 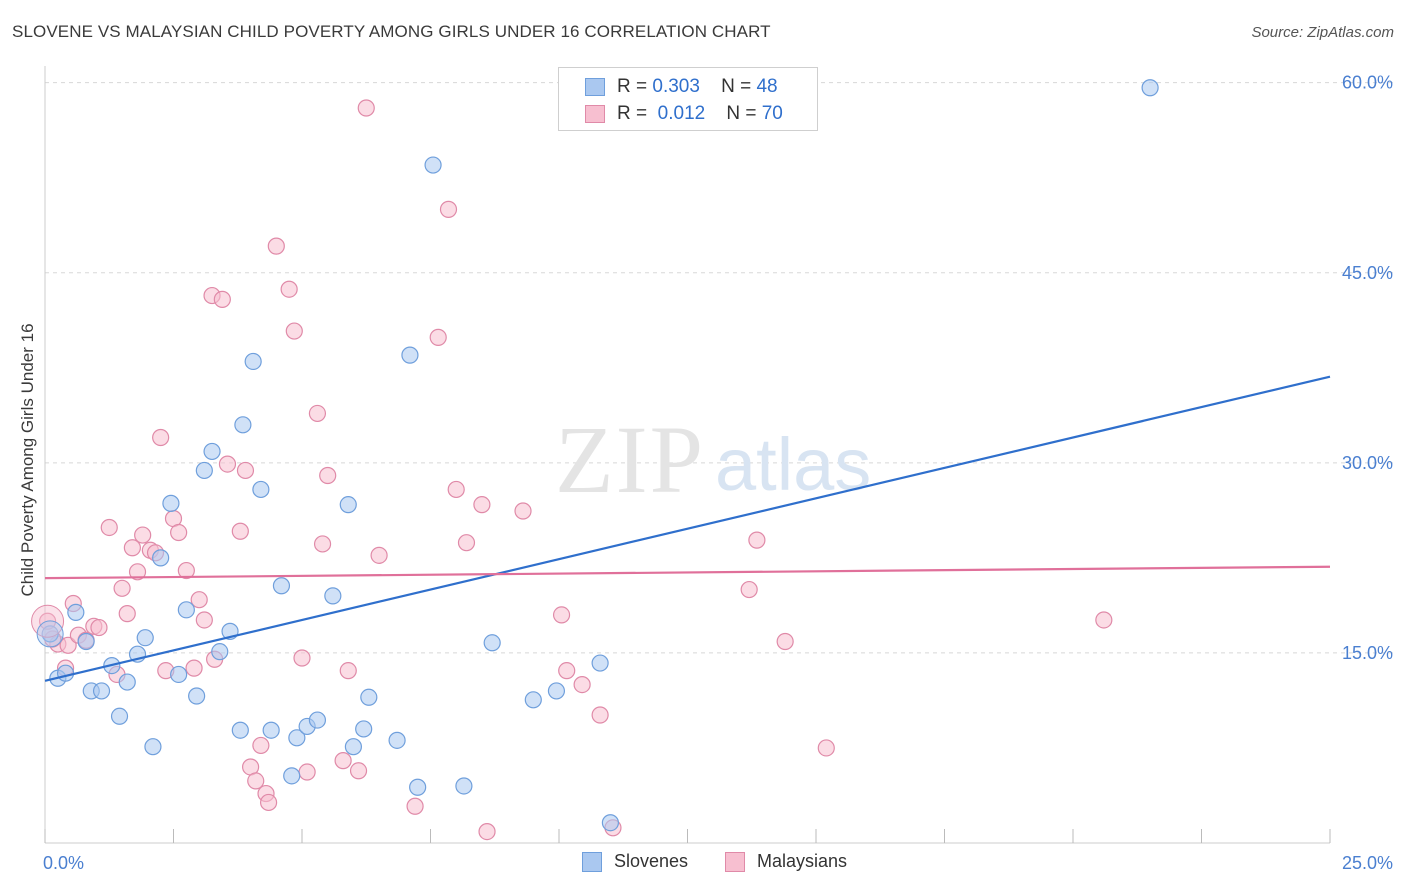 I want to click on r-value: 0.012, so click(x=681, y=113).